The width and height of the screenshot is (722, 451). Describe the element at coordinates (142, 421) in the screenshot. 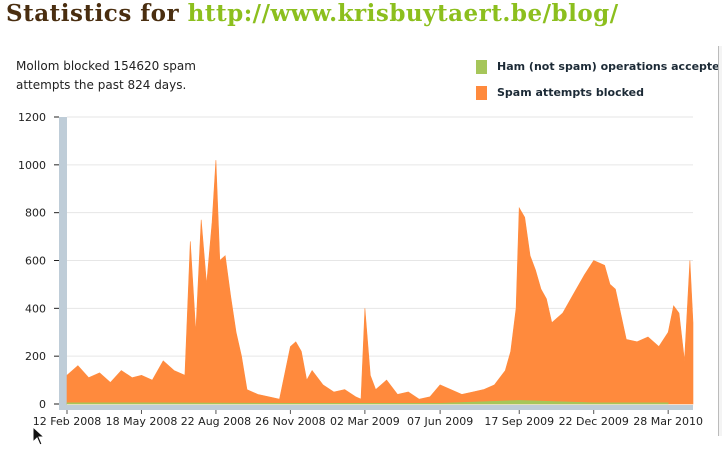

I see `xtick-label-1: 18 May 2008` at that location.